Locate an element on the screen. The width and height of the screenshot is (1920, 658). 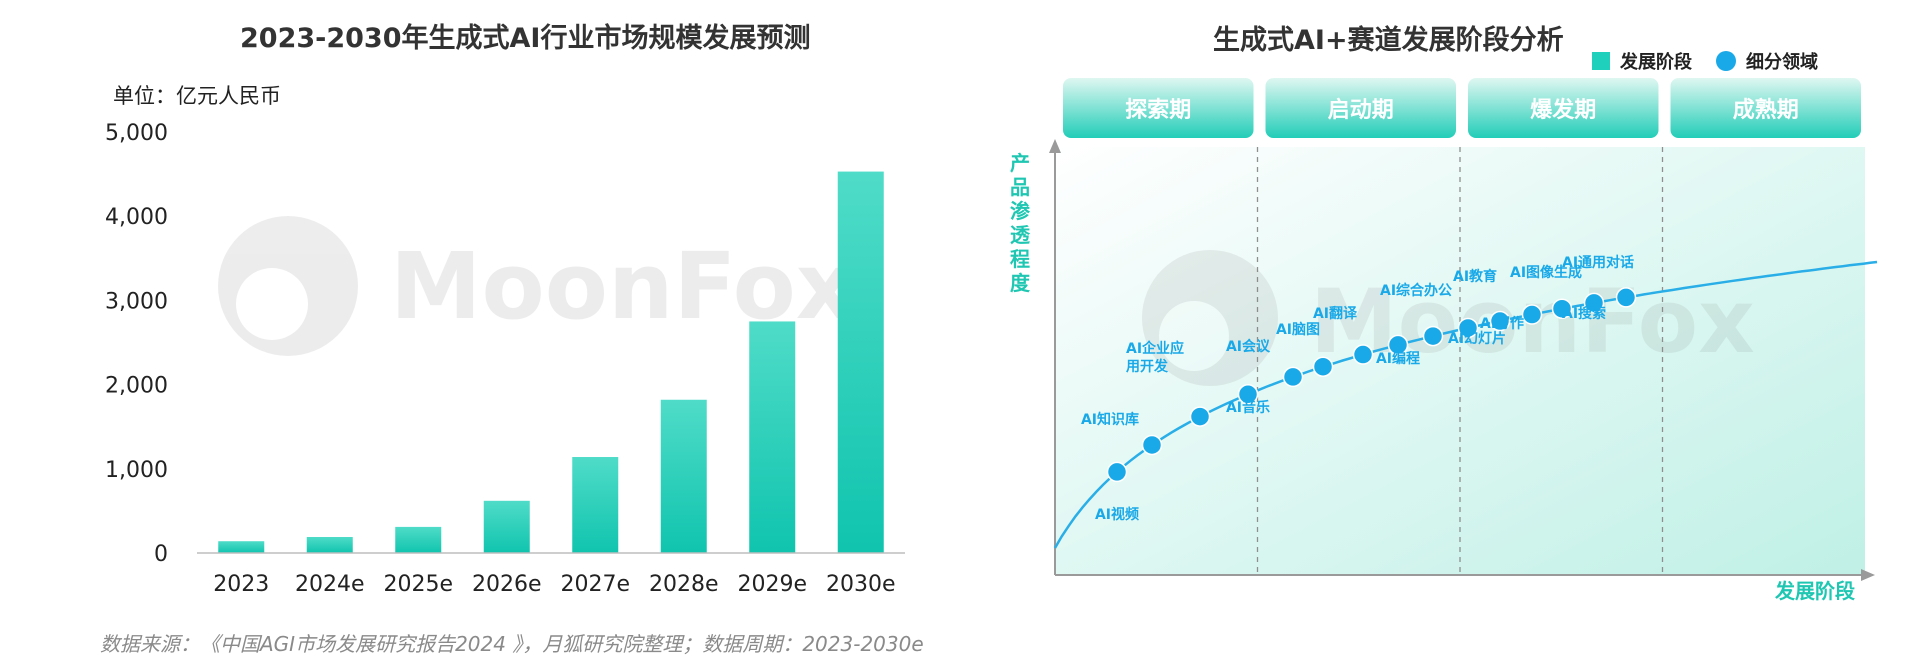
bar-2029e is located at coordinates (772, 437).